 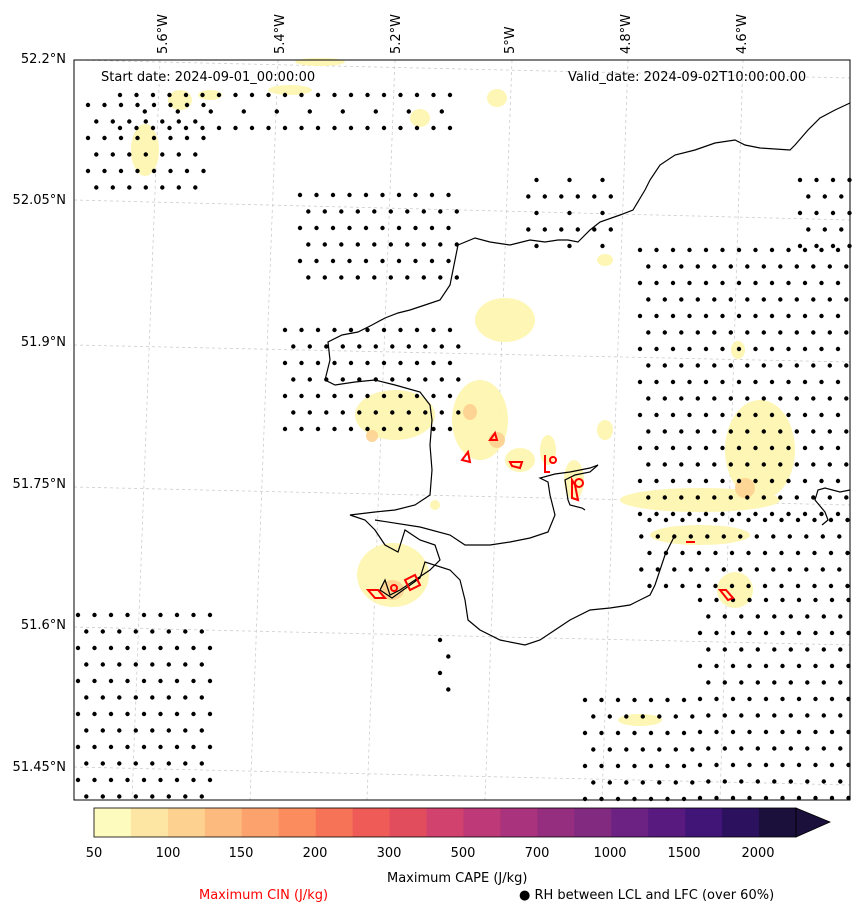 What do you see at coordinates (463, 853) in the screenshot?
I see `colorbar-tick: 500` at bounding box center [463, 853].